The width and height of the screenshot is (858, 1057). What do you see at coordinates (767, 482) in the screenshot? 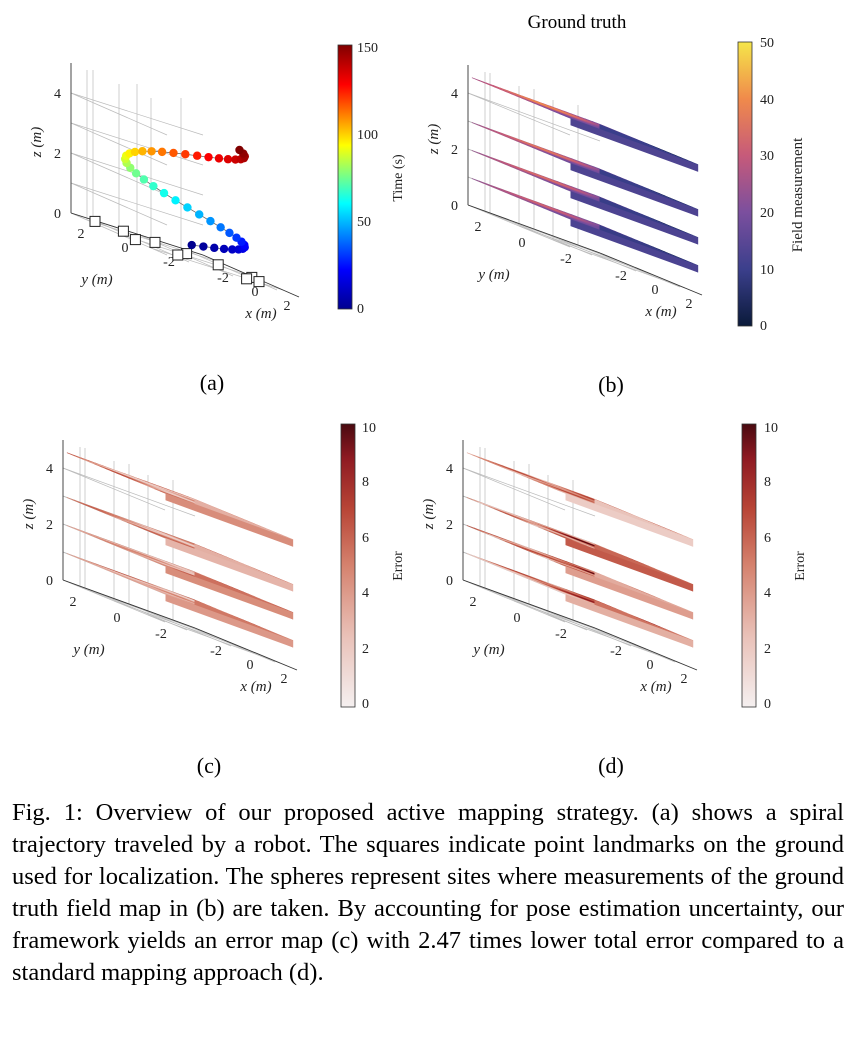
I see `panel-d-cbar-tick-8: 8` at bounding box center [767, 482].